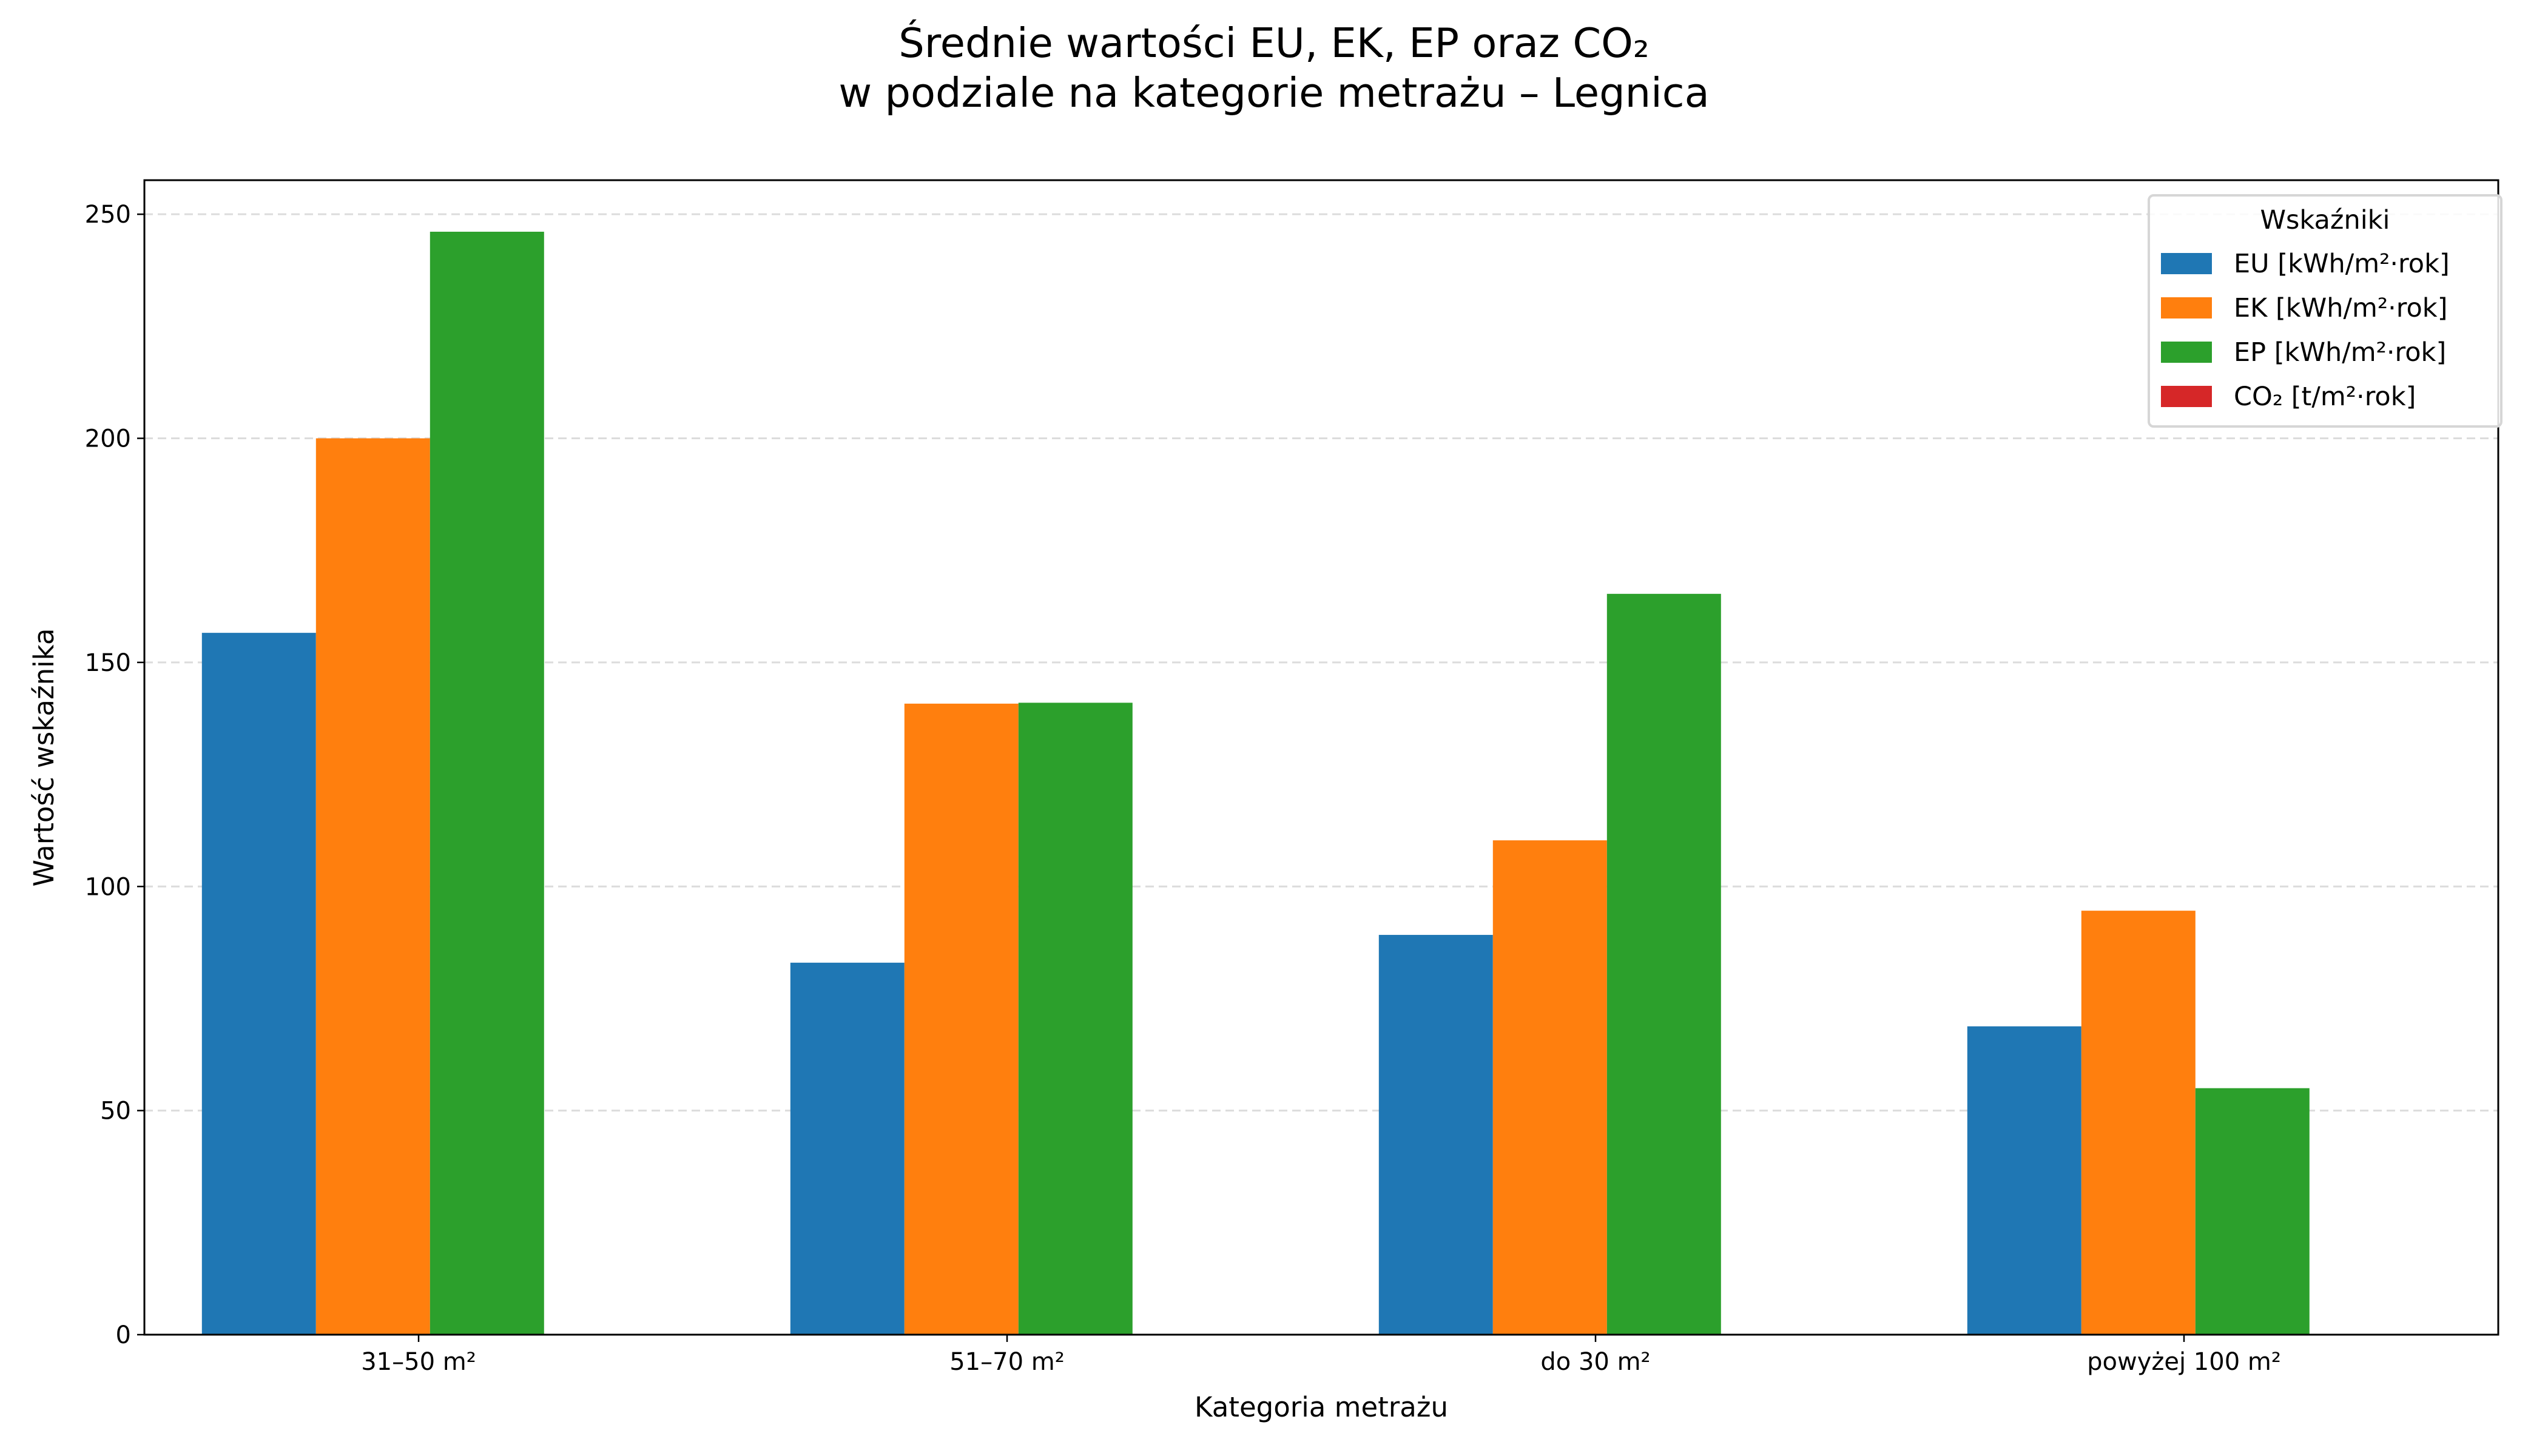 This screenshot has width=2548, height=1456. What do you see at coordinates (123, 1335) in the screenshot?
I see `y-tick-label: 0` at bounding box center [123, 1335].